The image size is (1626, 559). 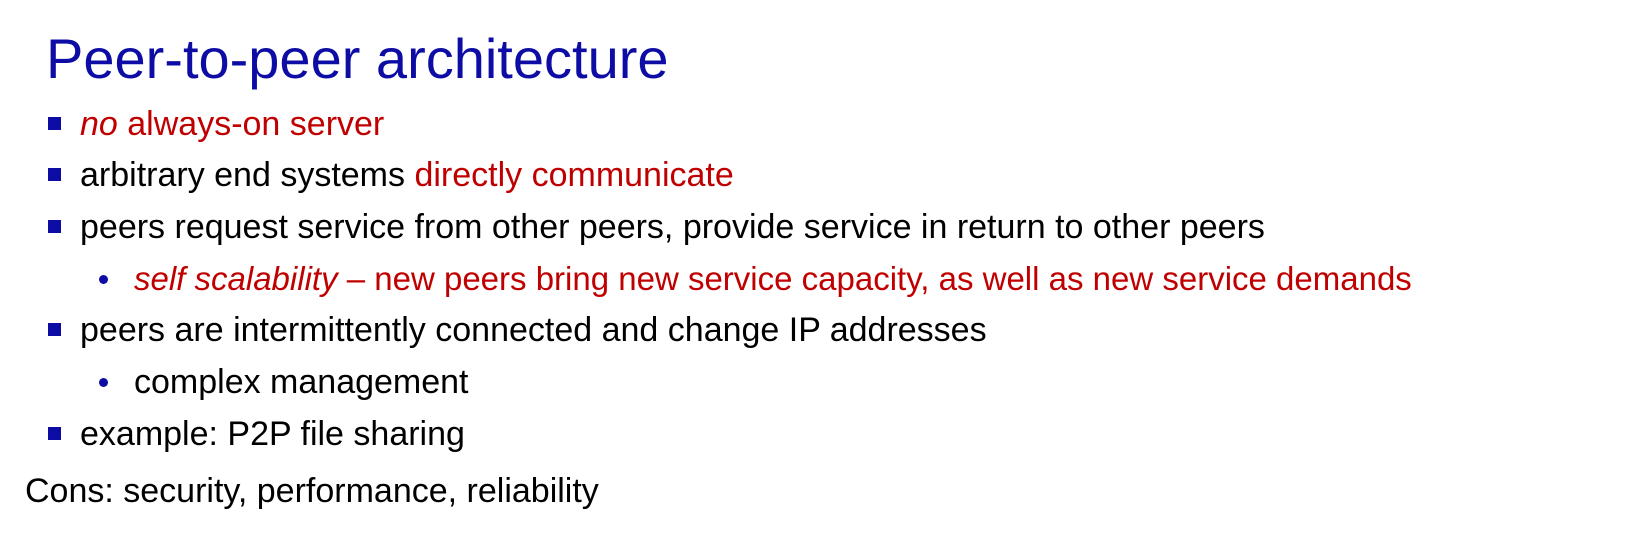 I want to click on bullet-item: example: P2P file sharing, so click(x=272, y=434).